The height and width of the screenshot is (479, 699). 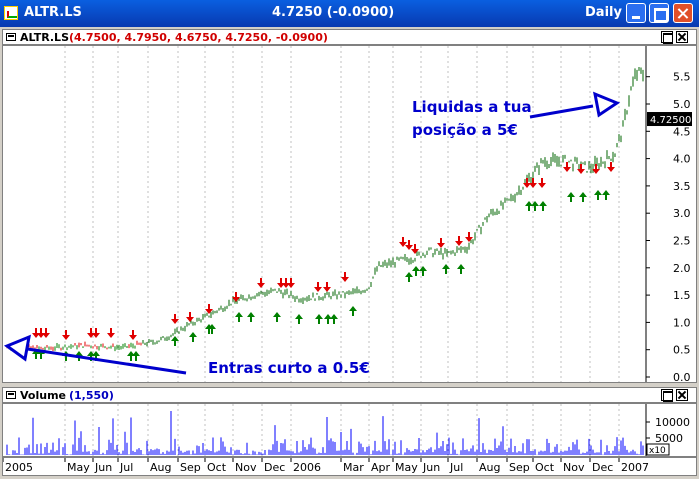 I want to click on window-titlebar: ALTR.LS 4.7250 (-0.0900) Daily, so click(x=349, y=13).